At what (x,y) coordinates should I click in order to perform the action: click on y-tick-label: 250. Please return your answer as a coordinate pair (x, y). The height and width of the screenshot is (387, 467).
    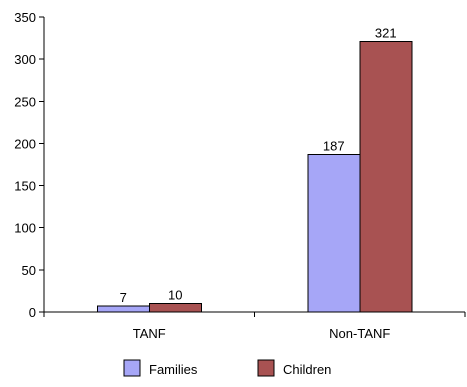
    Looking at the image, I should click on (25, 101).